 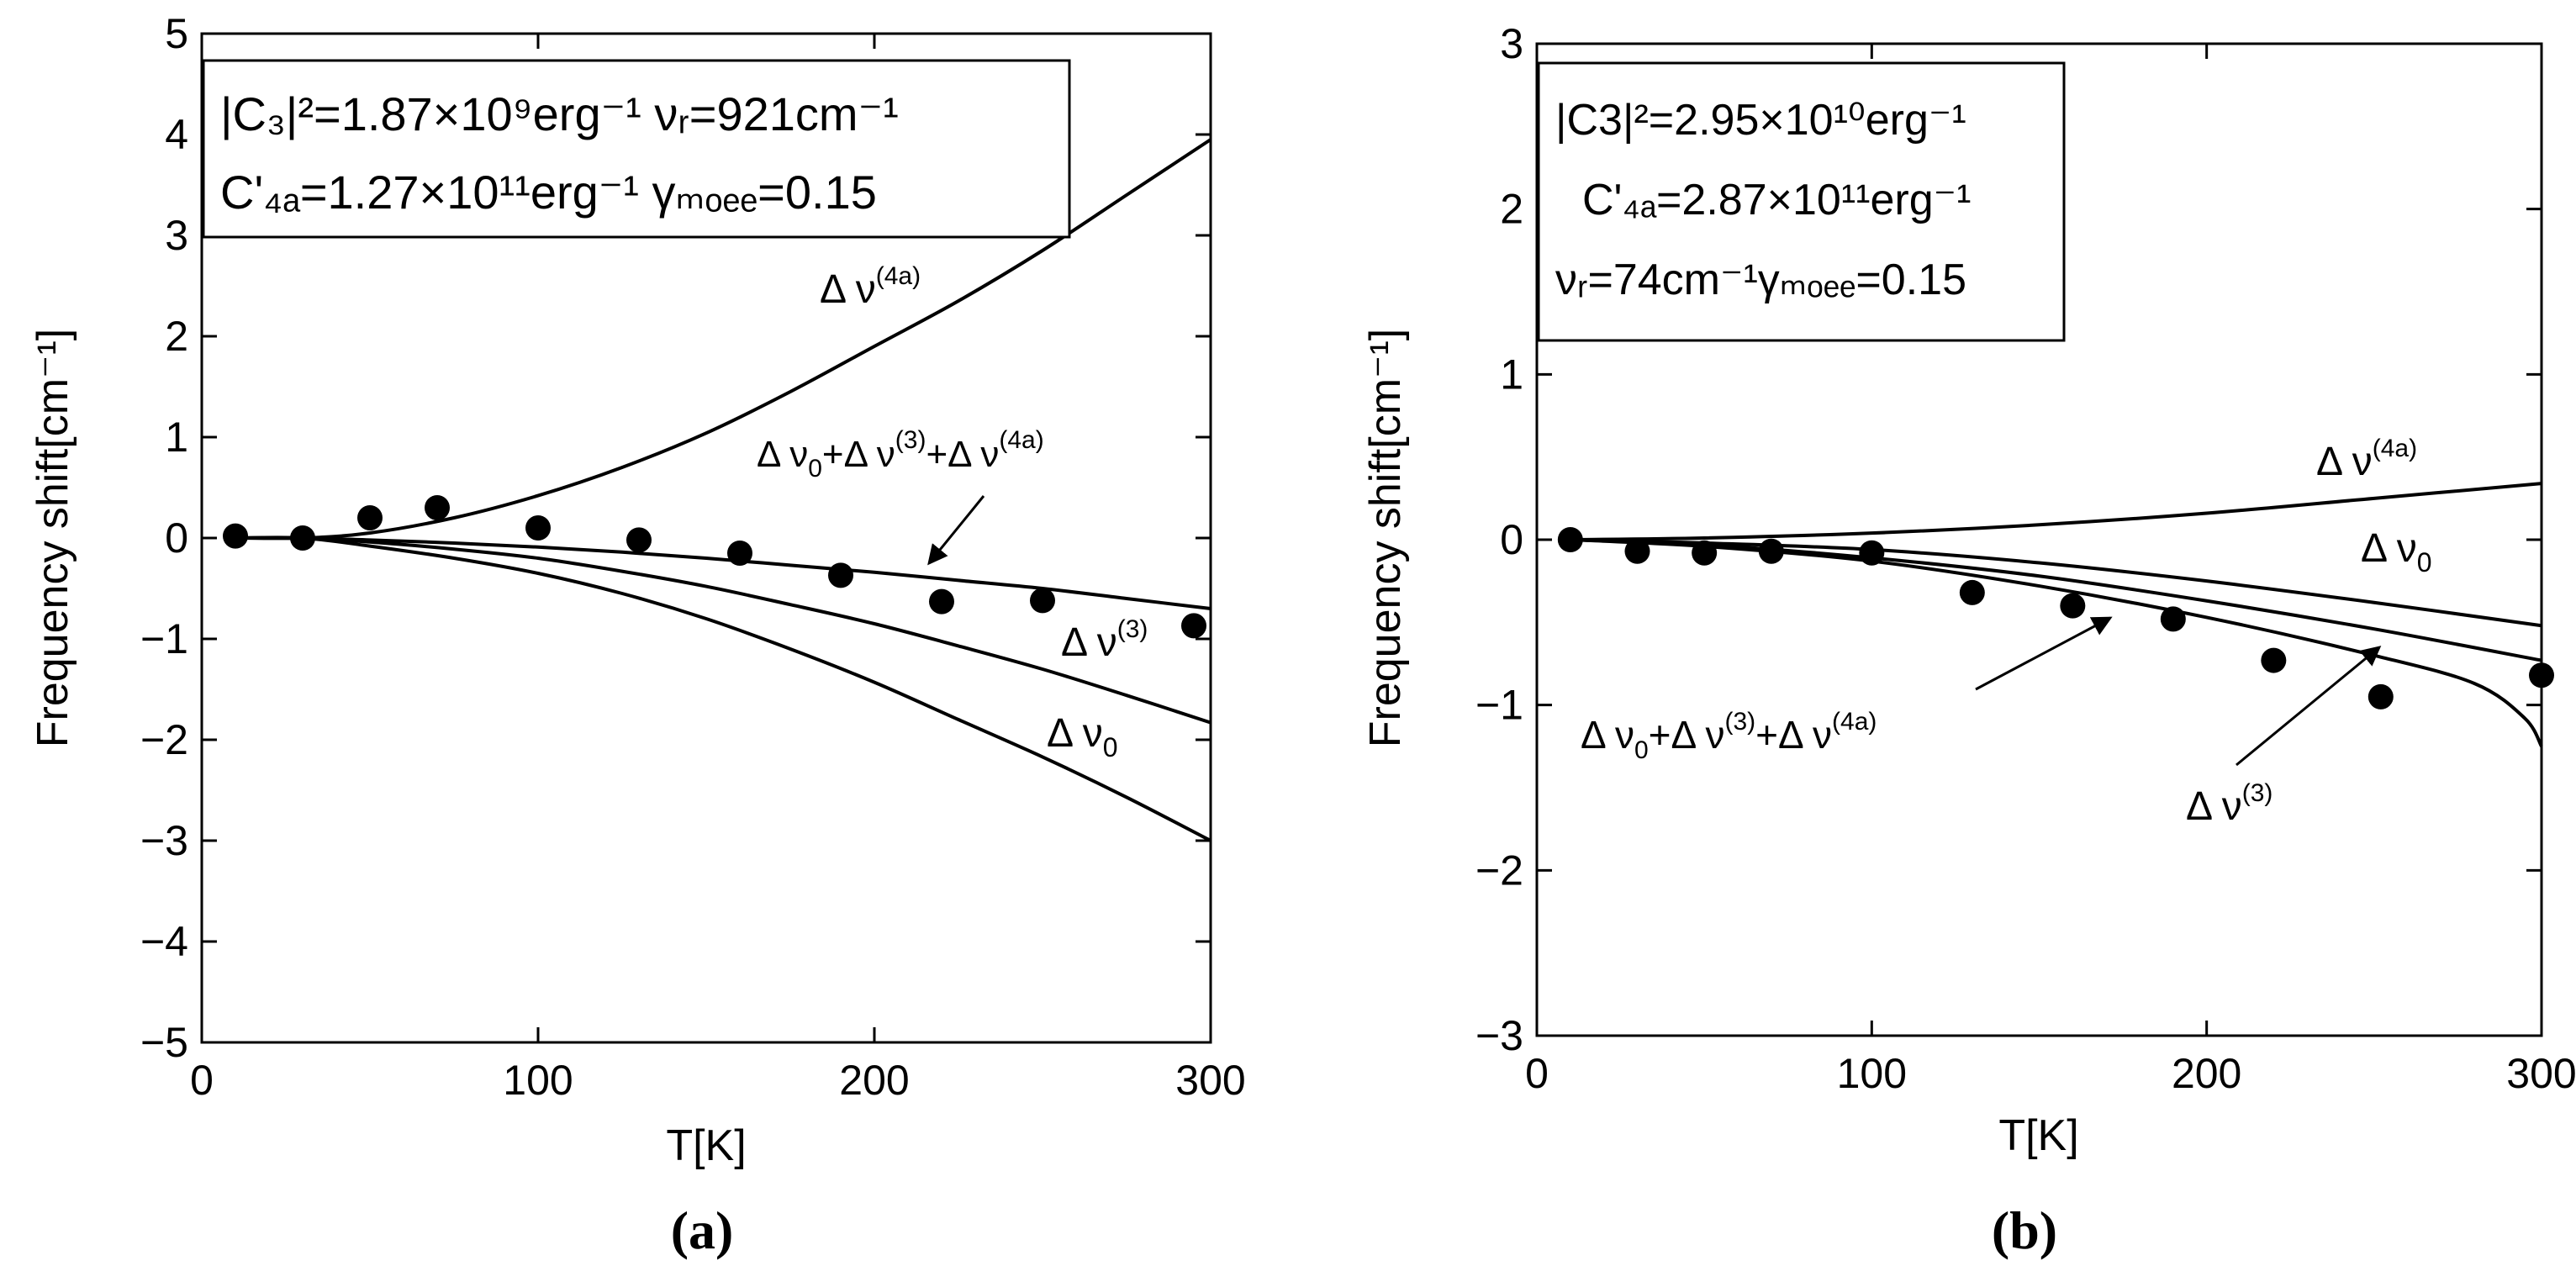 I want to click on arrow-dnu3-b, so click(x=2309, y=706).